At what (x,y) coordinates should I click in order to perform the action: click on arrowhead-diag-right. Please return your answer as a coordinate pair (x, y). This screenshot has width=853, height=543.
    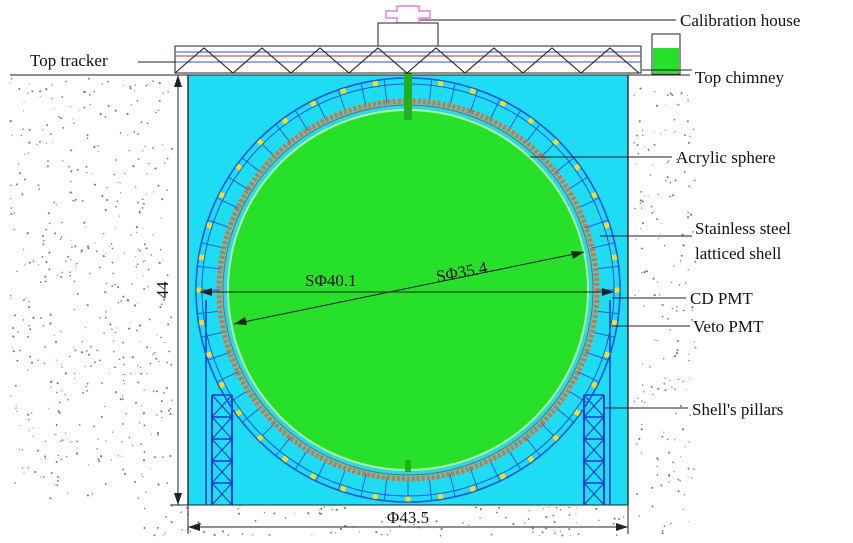
    Looking at the image, I should click on (577, 255).